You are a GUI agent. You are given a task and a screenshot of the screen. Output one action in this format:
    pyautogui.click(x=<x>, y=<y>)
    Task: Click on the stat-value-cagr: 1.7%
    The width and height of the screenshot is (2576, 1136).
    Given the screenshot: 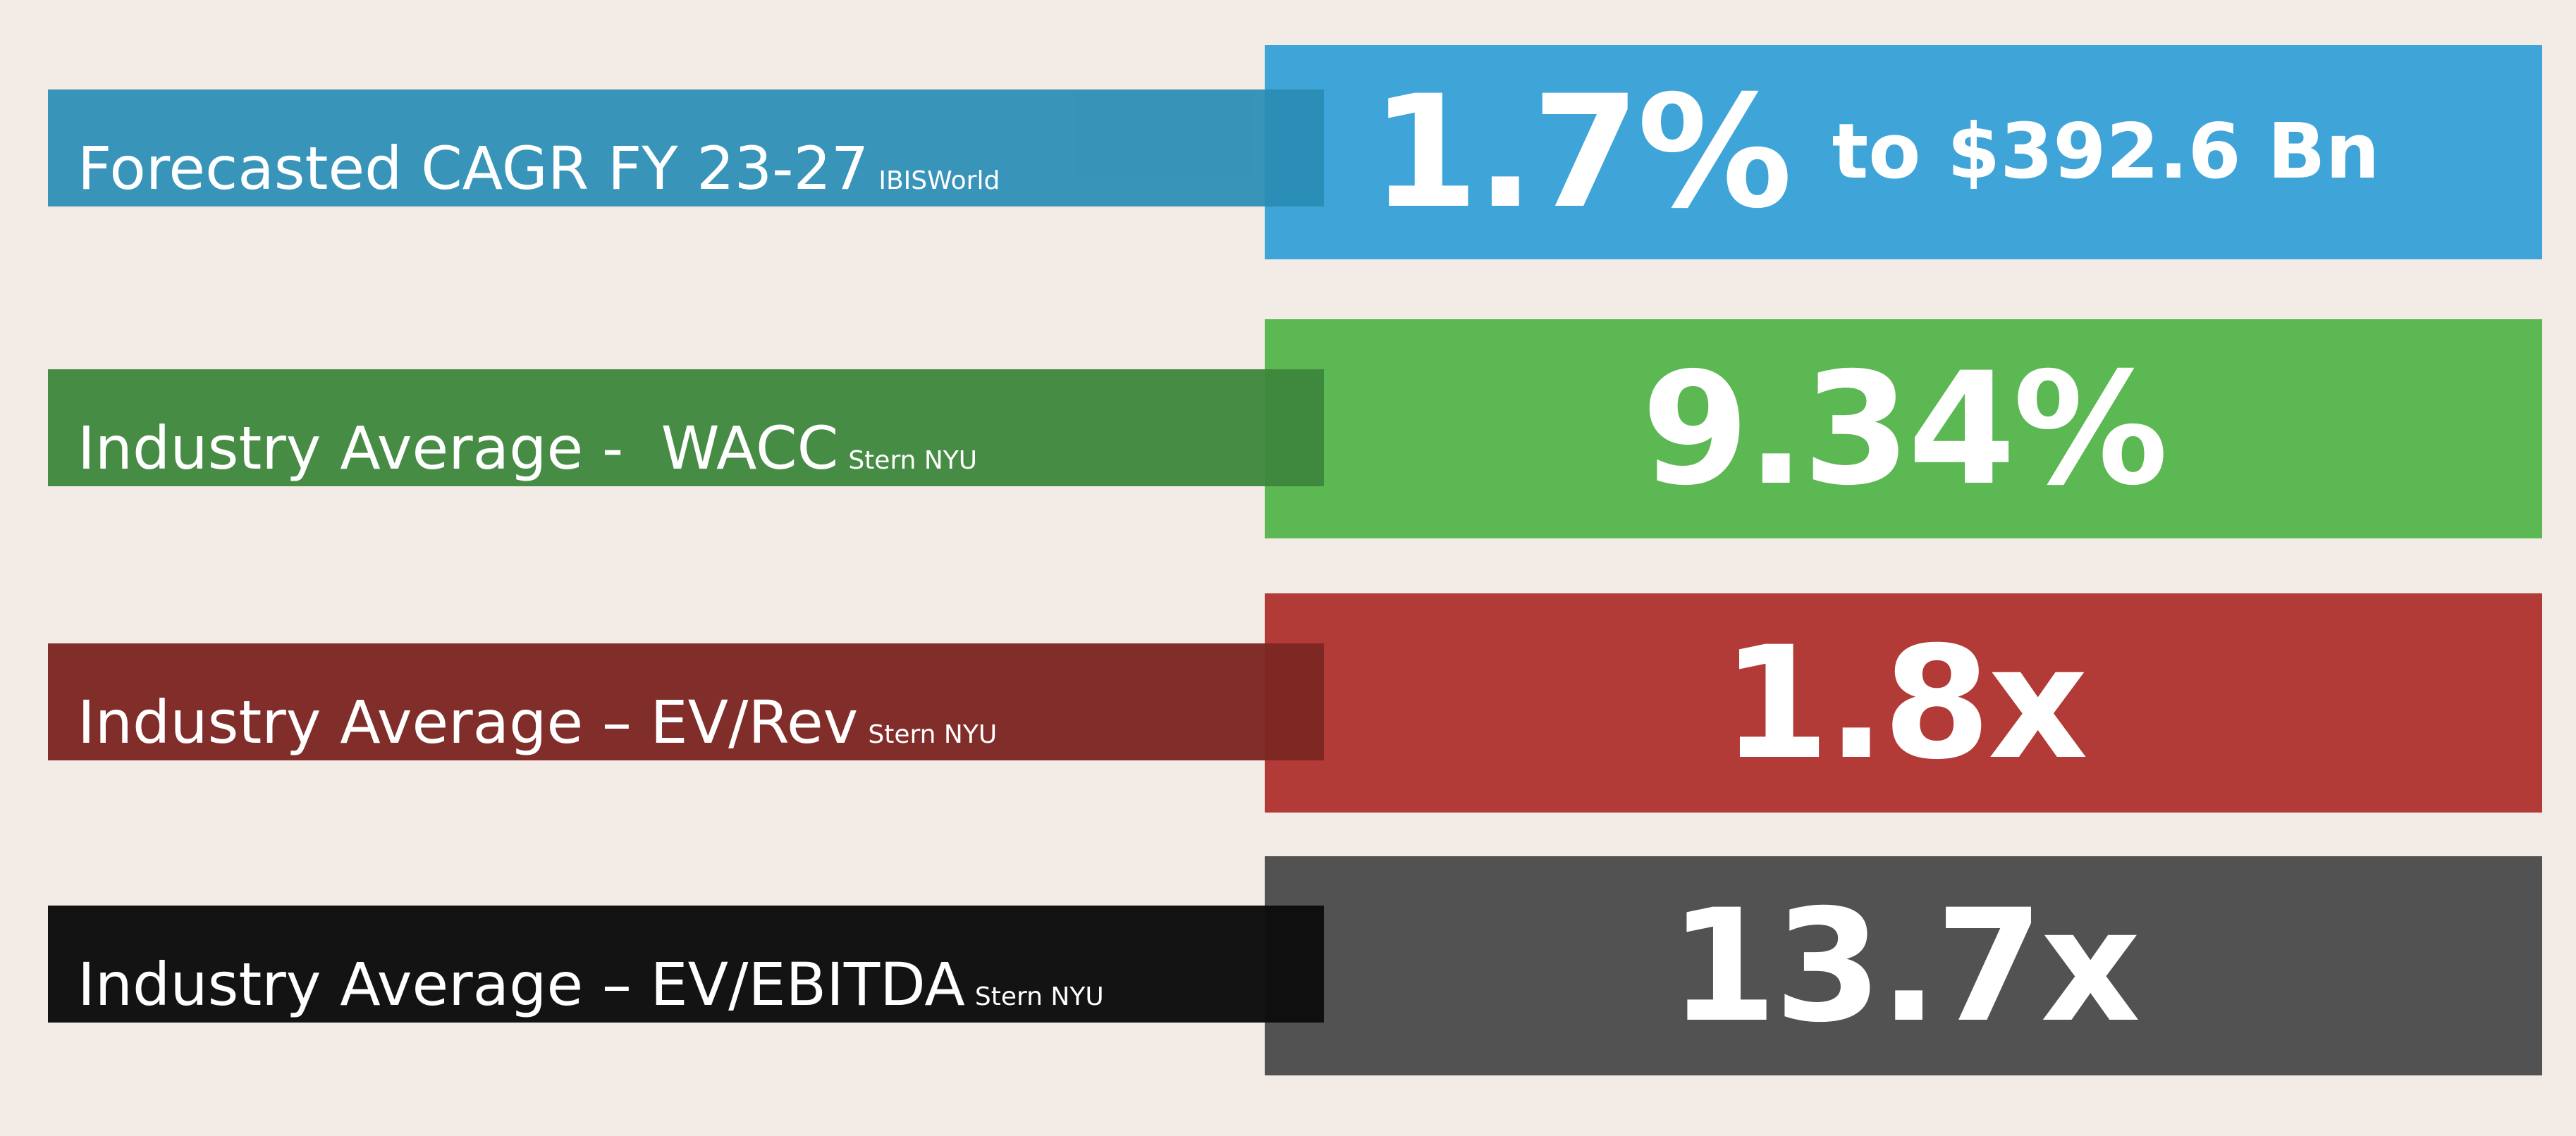 What is the action you would take?
    pyautogui.click(x=1581, y=152)
    